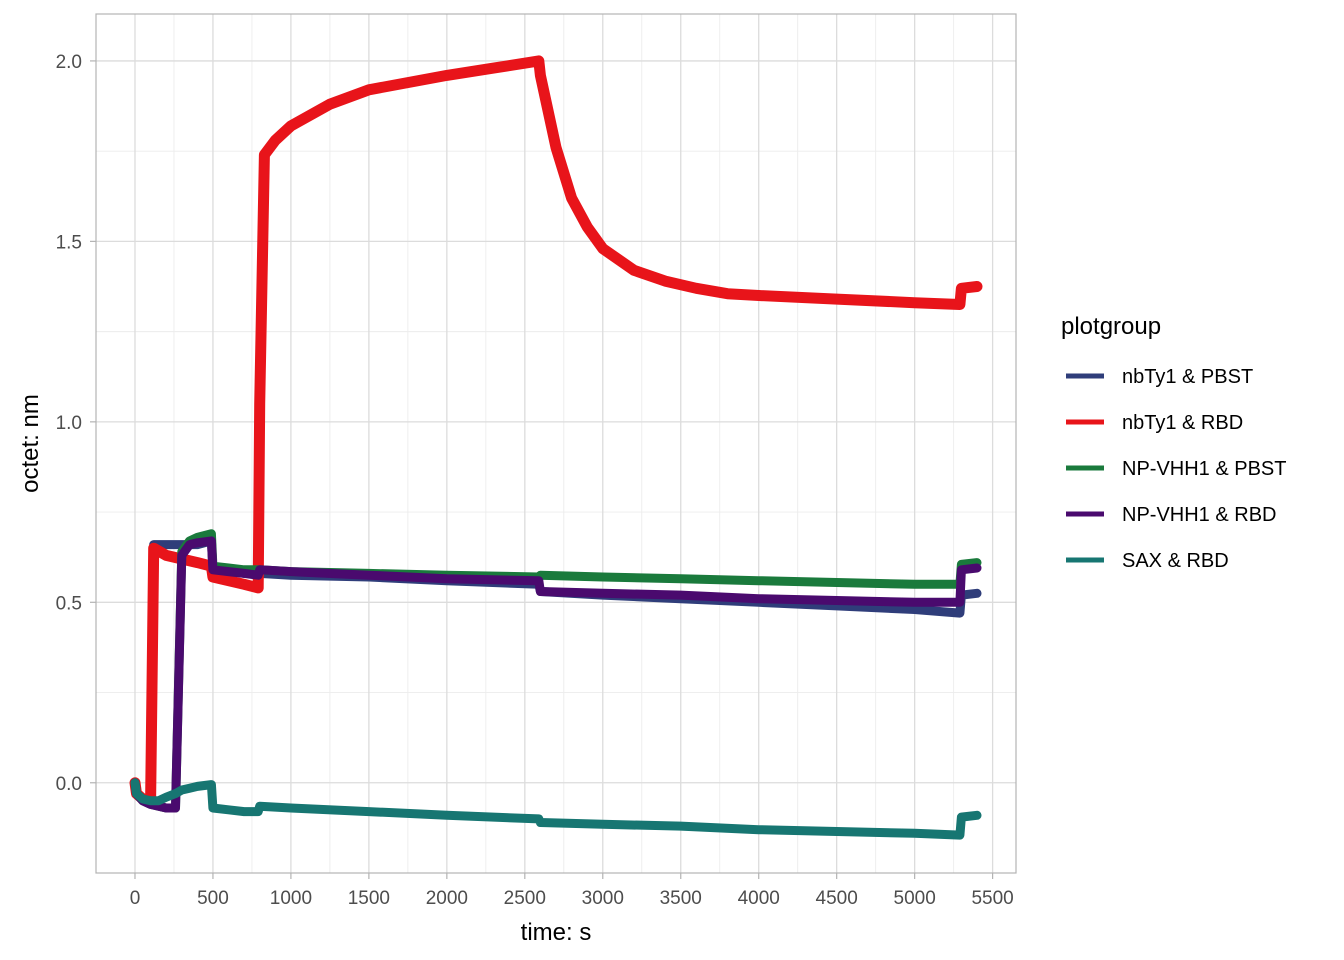  I want to click on x-tick-label: 2000, so click(447, 898).